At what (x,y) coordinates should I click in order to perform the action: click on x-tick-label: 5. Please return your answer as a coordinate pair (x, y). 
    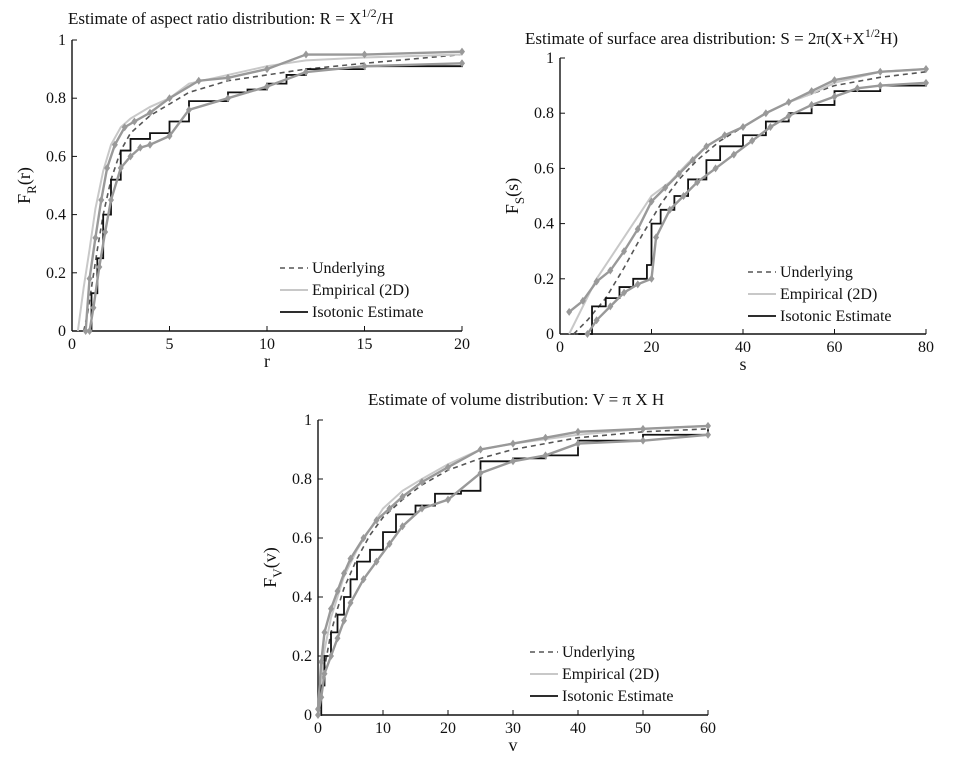
    Looking at the image, I should click on (170, 344).